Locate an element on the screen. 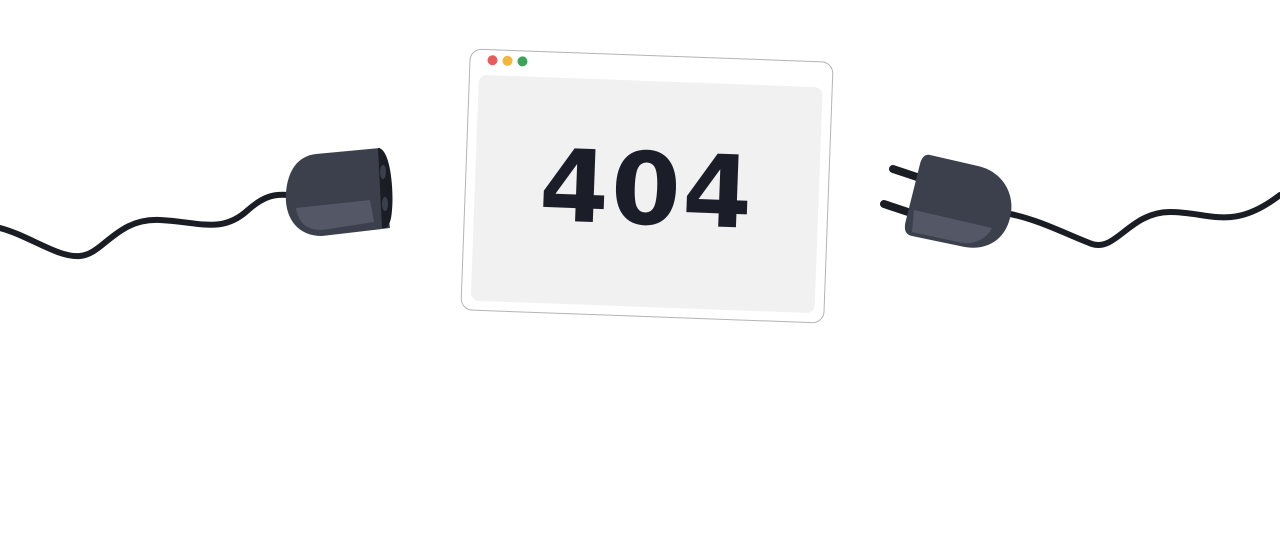  window-controls is located at coordinates (507, 61).